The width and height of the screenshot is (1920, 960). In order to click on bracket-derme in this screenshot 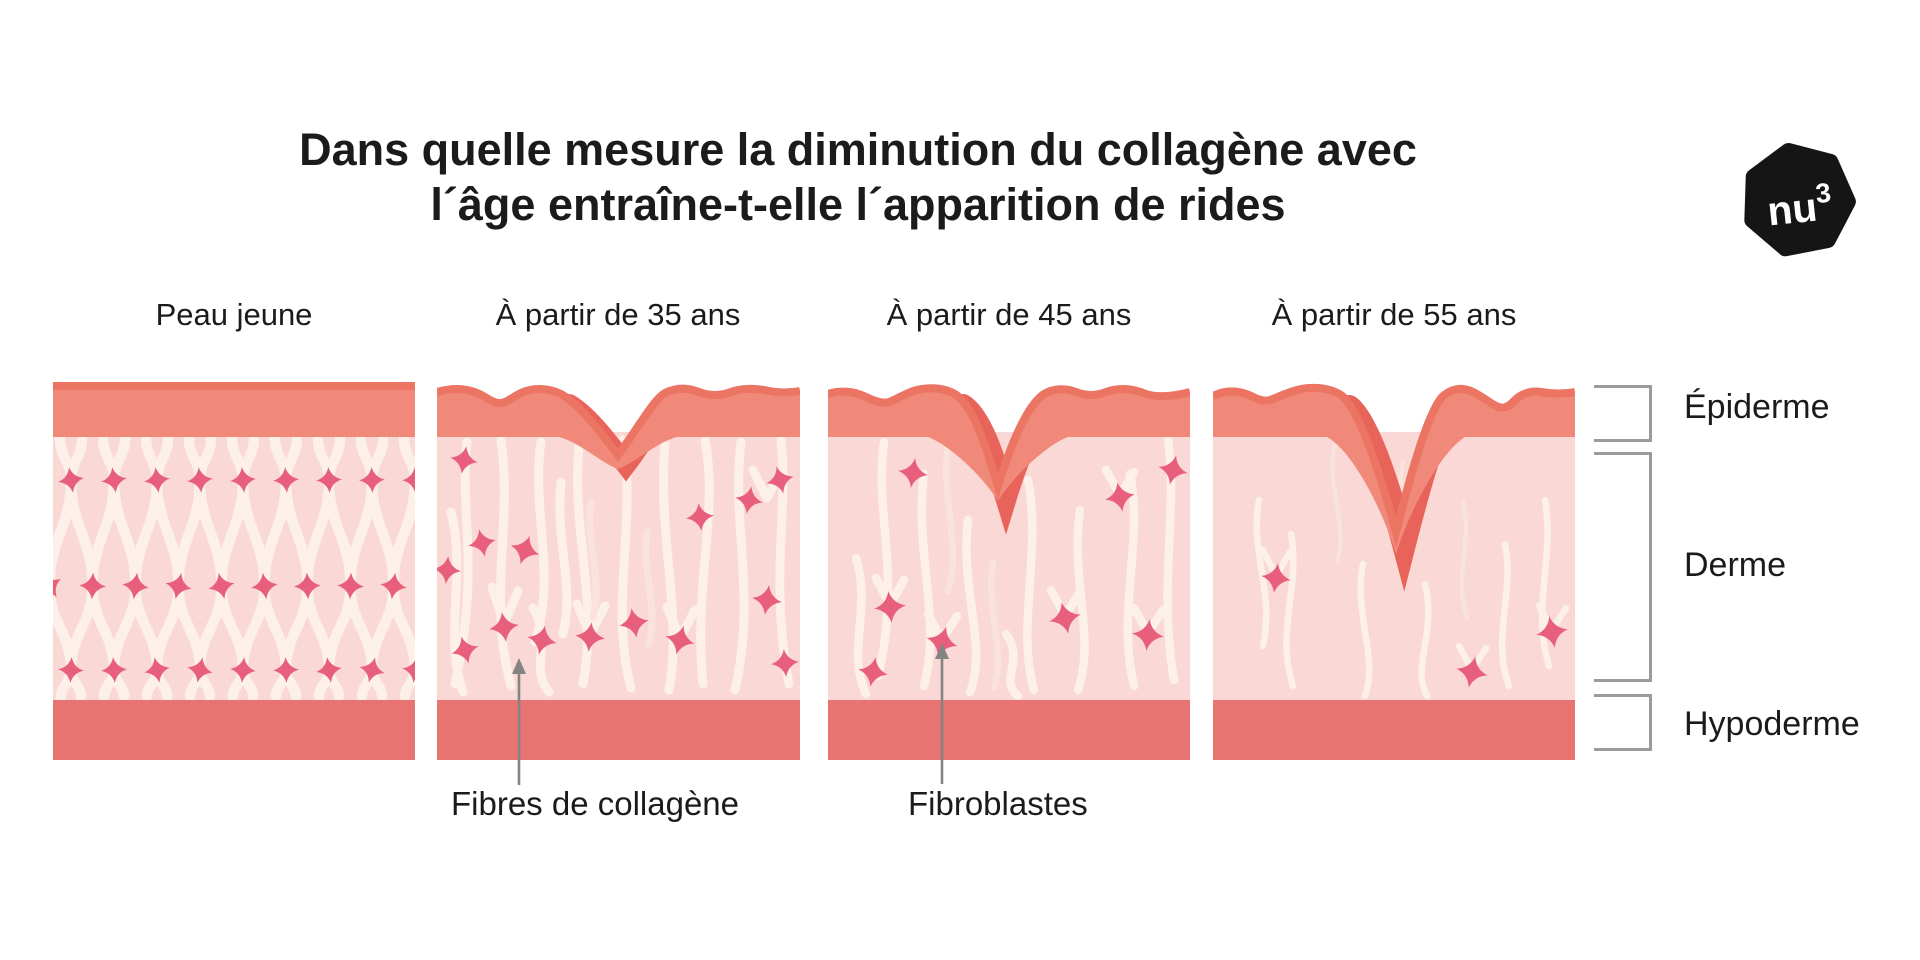, I will do `click(1623, 567)`.